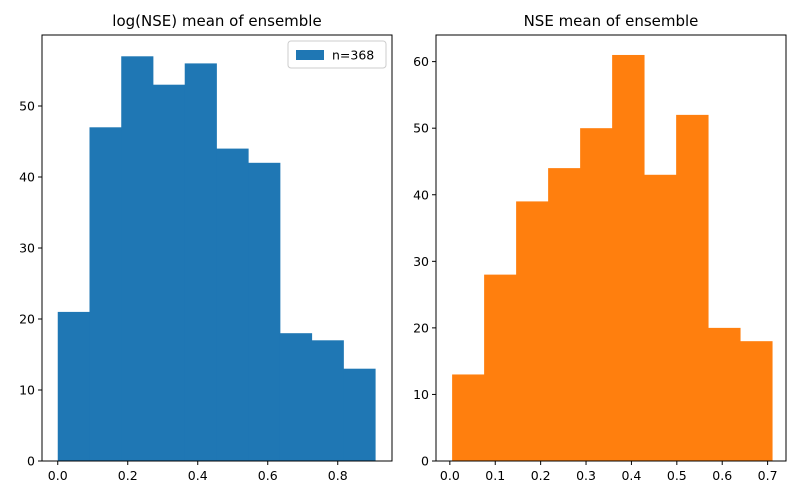  What do you see at coordinates (353, 55) in the screenshot?
I see `legend-label: n=368` at bounding box center [353, 55].